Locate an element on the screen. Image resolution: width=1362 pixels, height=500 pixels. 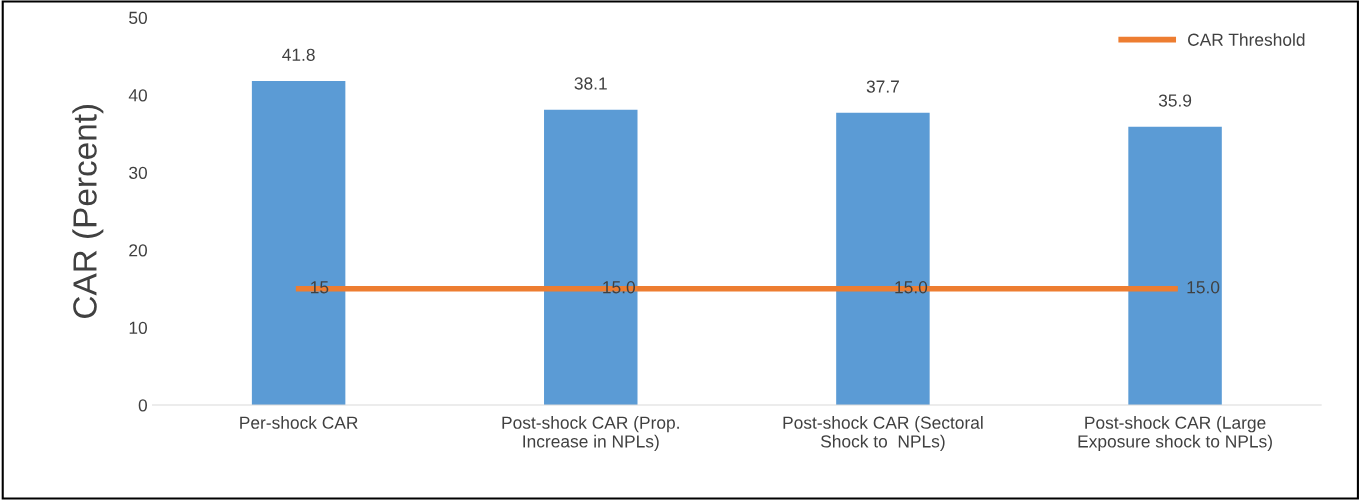
y-tick-label: 20 is located at coordinates (138, 250).